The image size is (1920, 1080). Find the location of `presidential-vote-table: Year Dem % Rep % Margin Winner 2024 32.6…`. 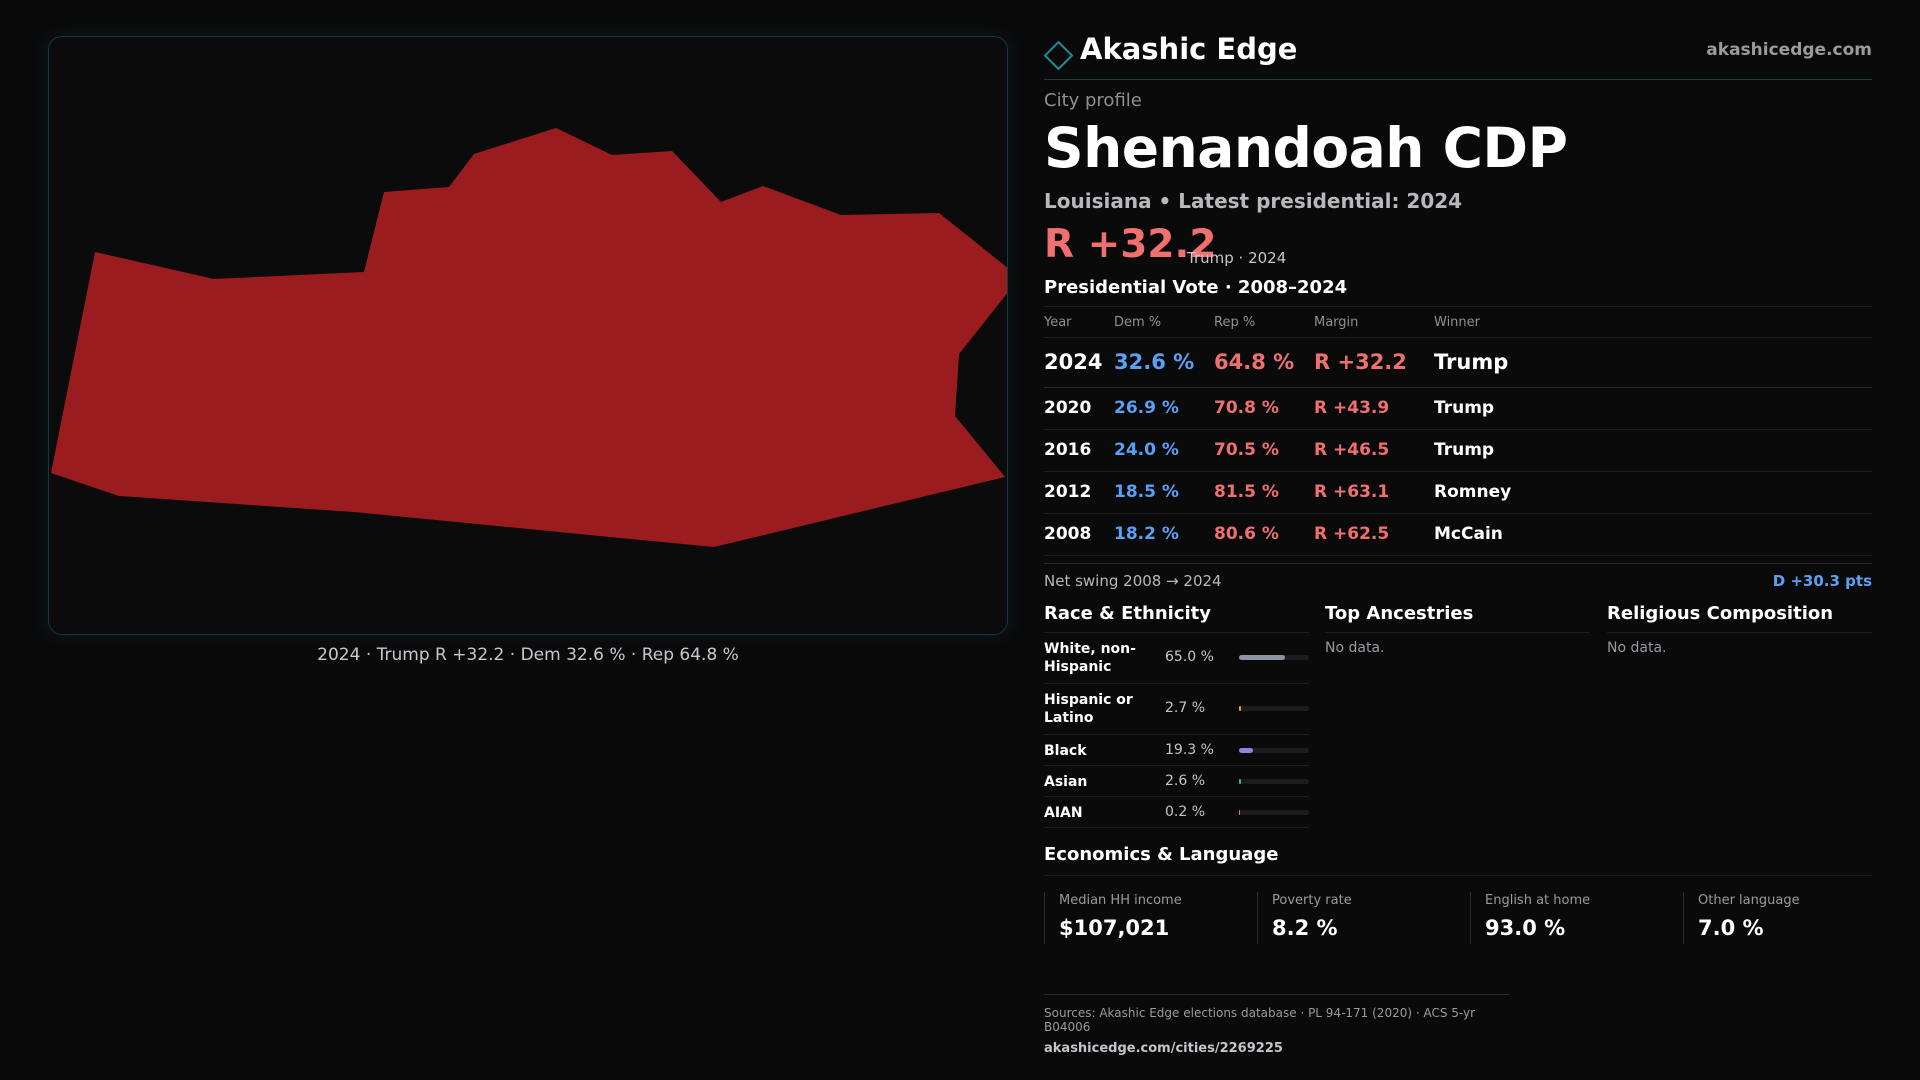

presidential-vote-table: Year Dem % Rep % Margin Winner 2024 32.6… is located at coordinates (1458, 431).